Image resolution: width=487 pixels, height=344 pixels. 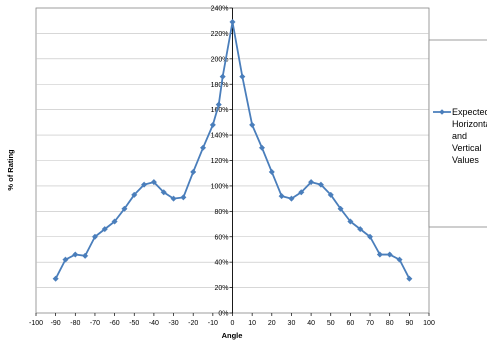 I want to click on x-tick-label: -80, so click(x=75, y=323).